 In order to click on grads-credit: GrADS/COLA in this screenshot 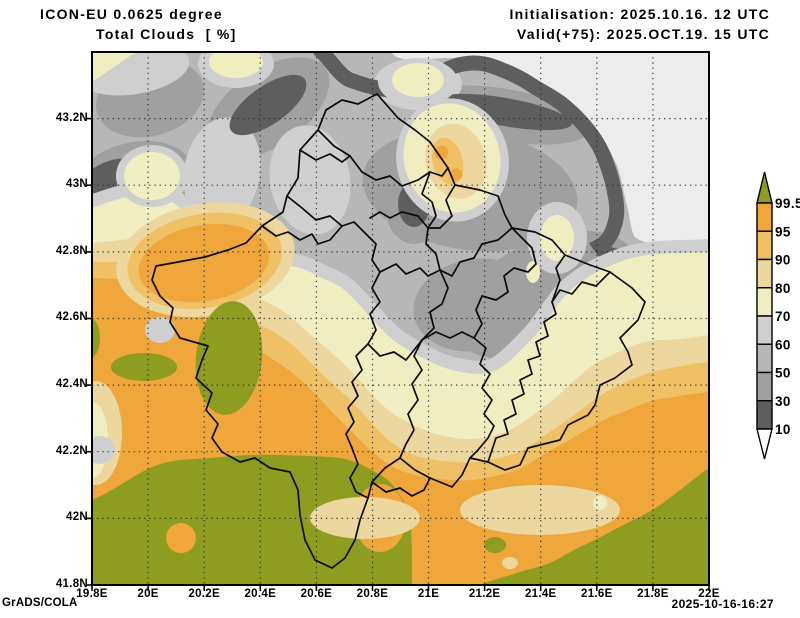, I will do `click(40, 603)`.